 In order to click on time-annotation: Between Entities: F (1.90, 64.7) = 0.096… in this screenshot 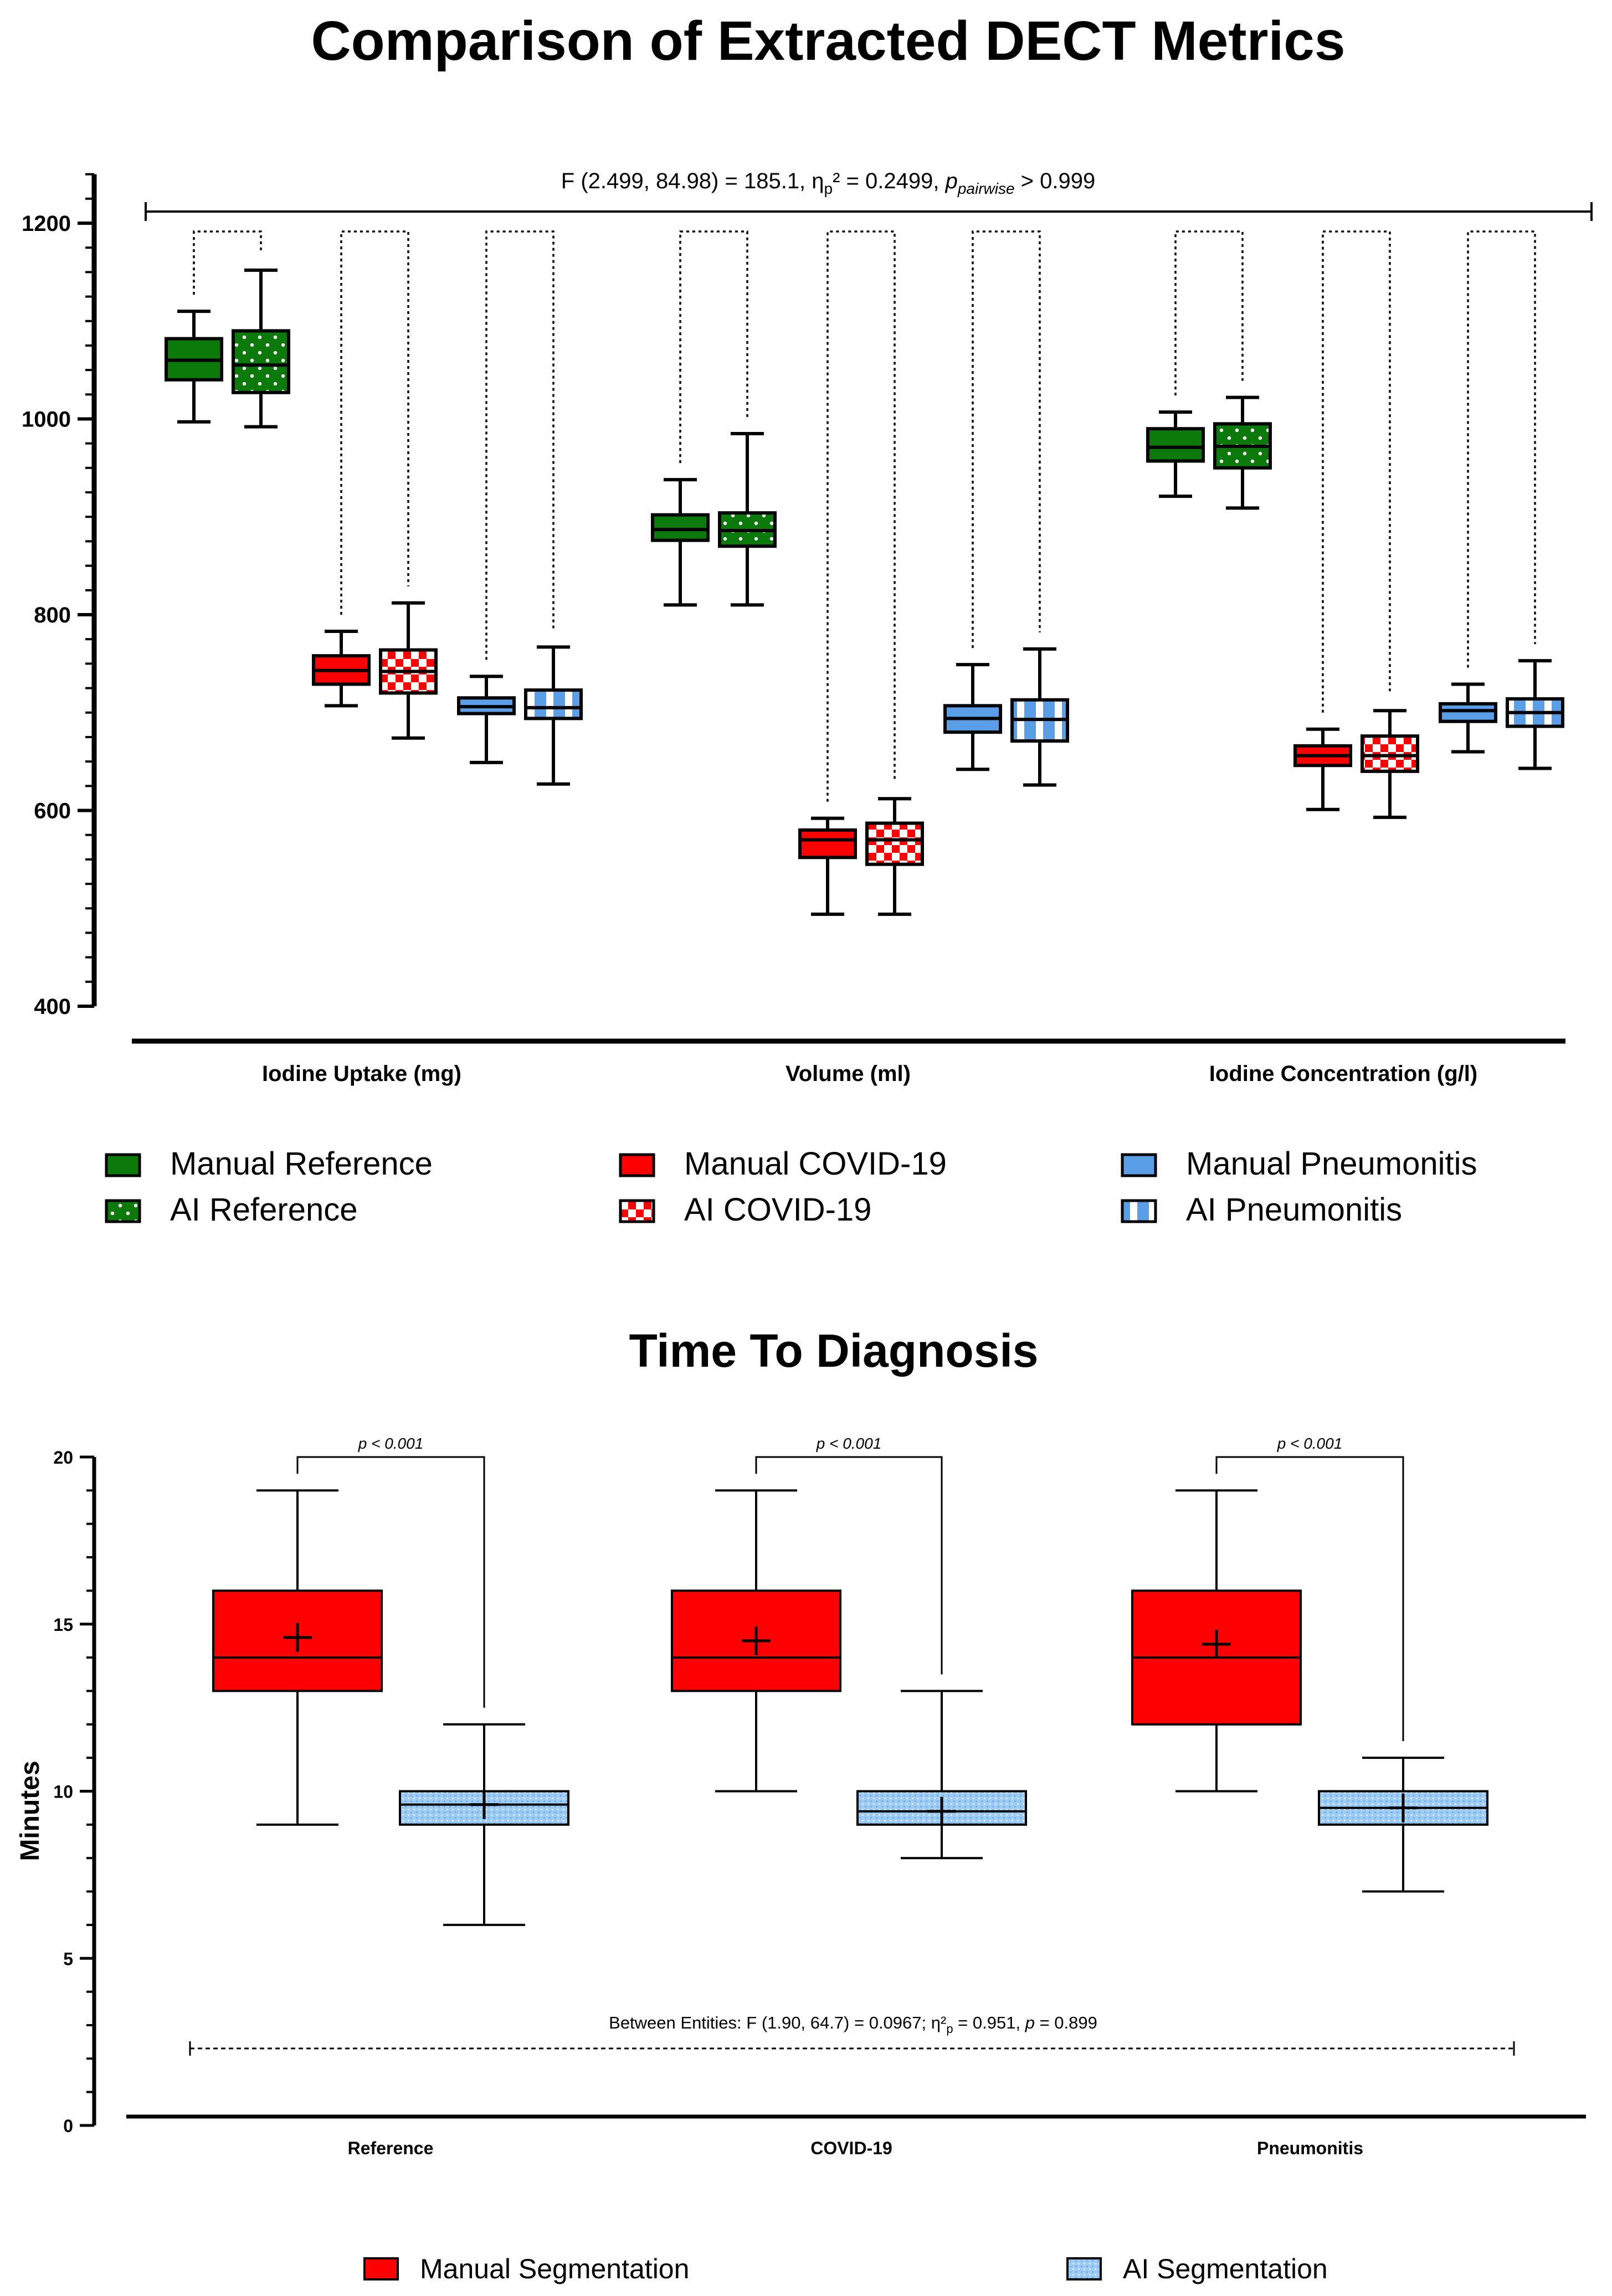, I will do `click(853, 2024)`.